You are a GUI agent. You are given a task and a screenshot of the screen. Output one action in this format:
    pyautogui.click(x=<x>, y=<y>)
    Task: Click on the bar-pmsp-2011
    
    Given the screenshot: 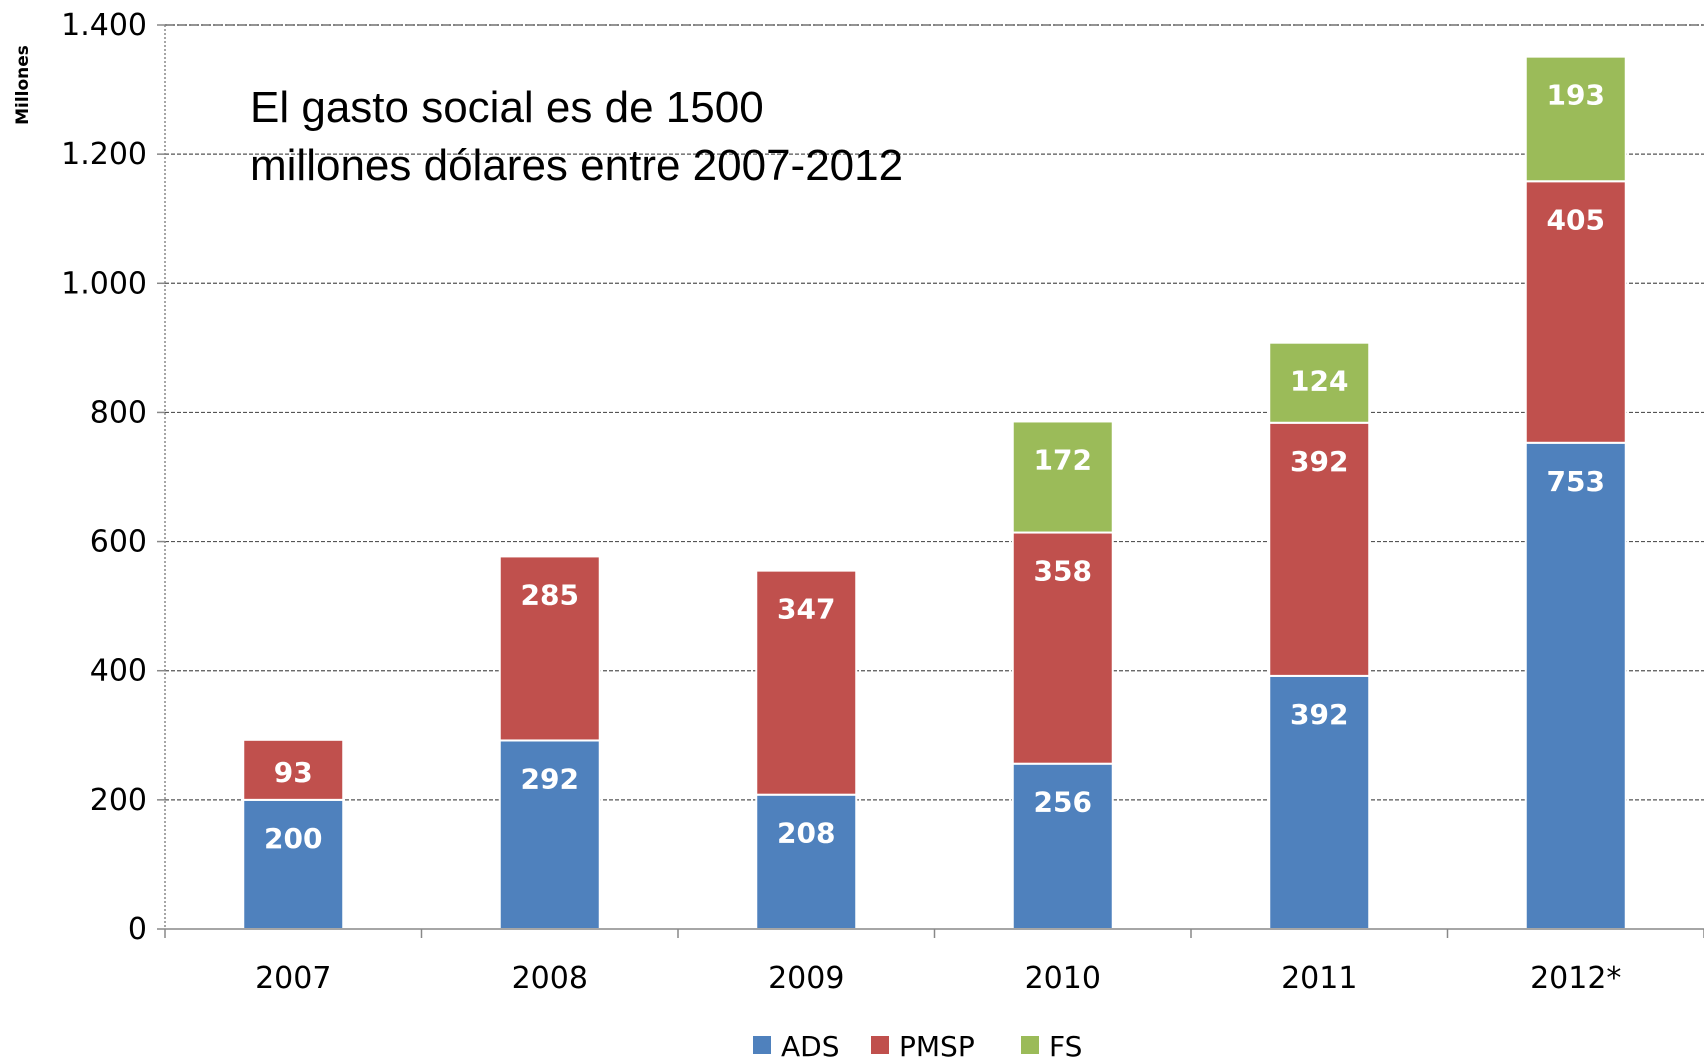 What is the action you would take?
    pyautogui.click(x=1319, y=549)
    